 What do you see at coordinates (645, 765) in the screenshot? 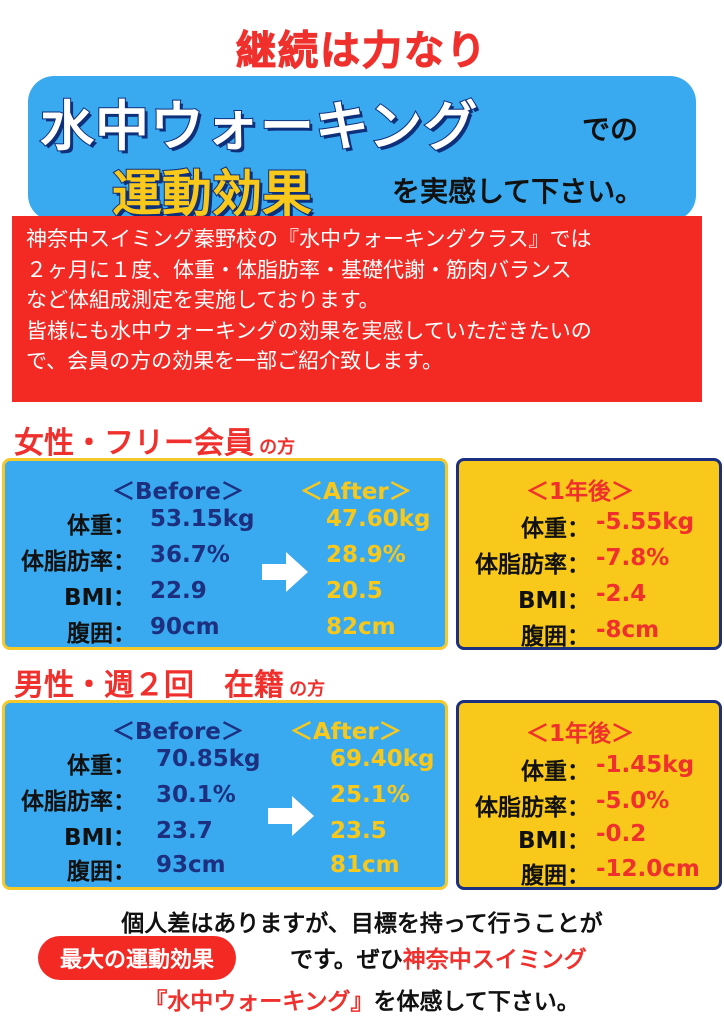
I see `year-diff: -1.45kg` at bounding box center [645, 765].